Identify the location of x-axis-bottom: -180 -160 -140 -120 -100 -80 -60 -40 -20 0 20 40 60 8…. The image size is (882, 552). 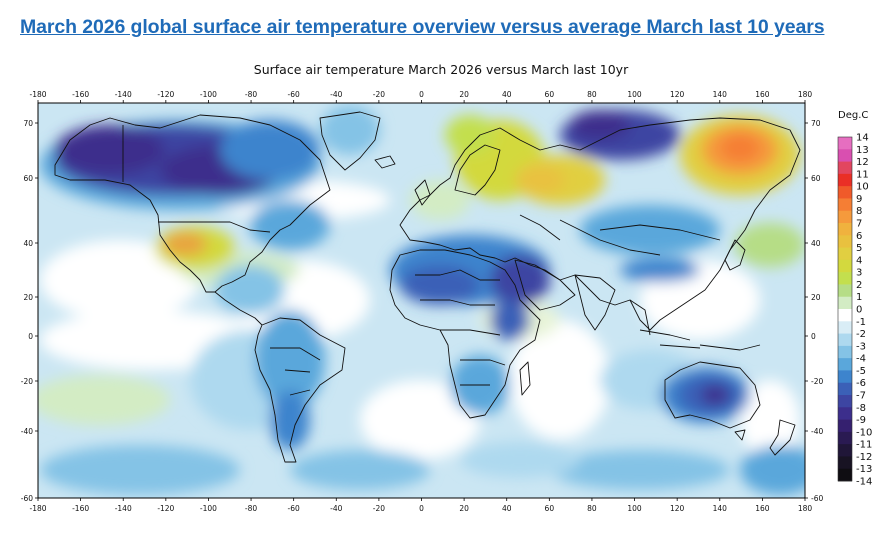
(420, 505).